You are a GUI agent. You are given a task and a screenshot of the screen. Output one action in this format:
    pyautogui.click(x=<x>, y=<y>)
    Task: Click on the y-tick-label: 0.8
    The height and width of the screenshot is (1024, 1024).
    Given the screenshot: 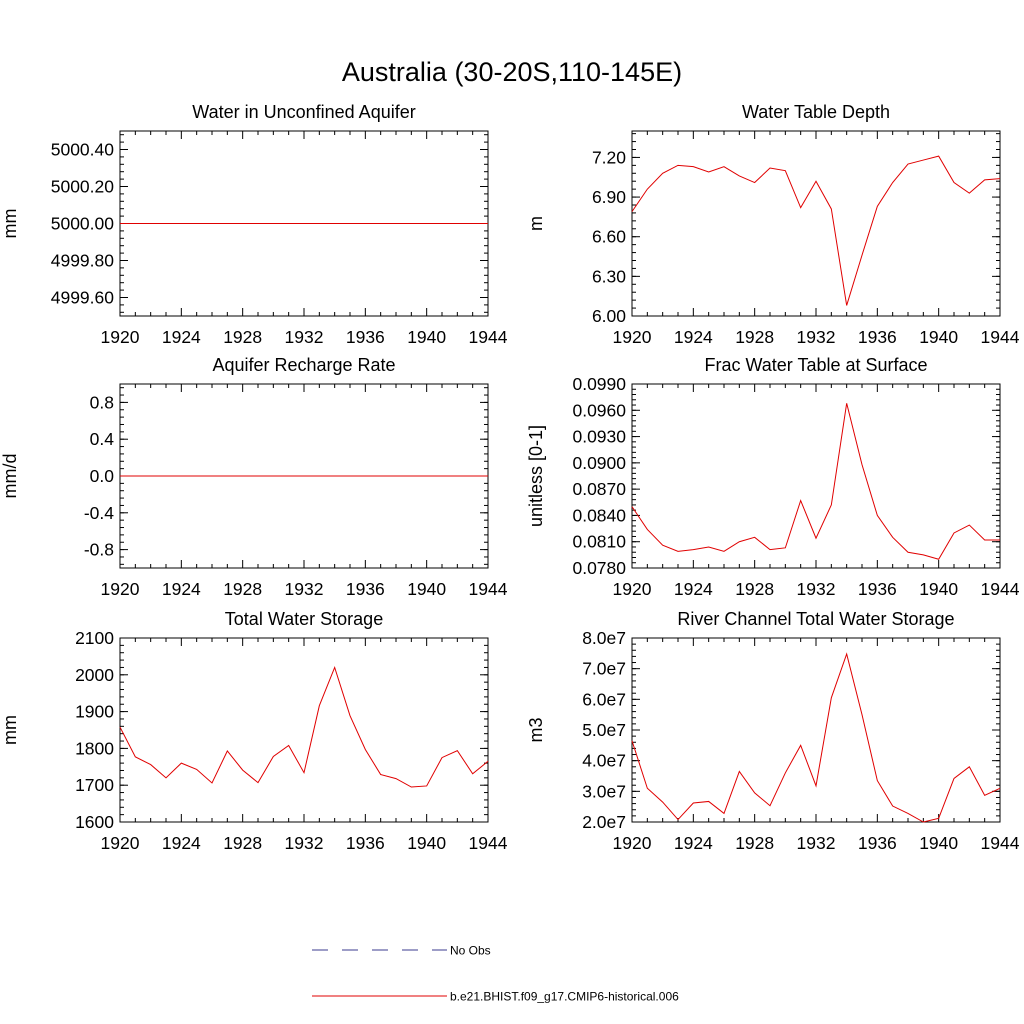 What is the action you would take?
    pyautogui.click(x=102, y=402)
    